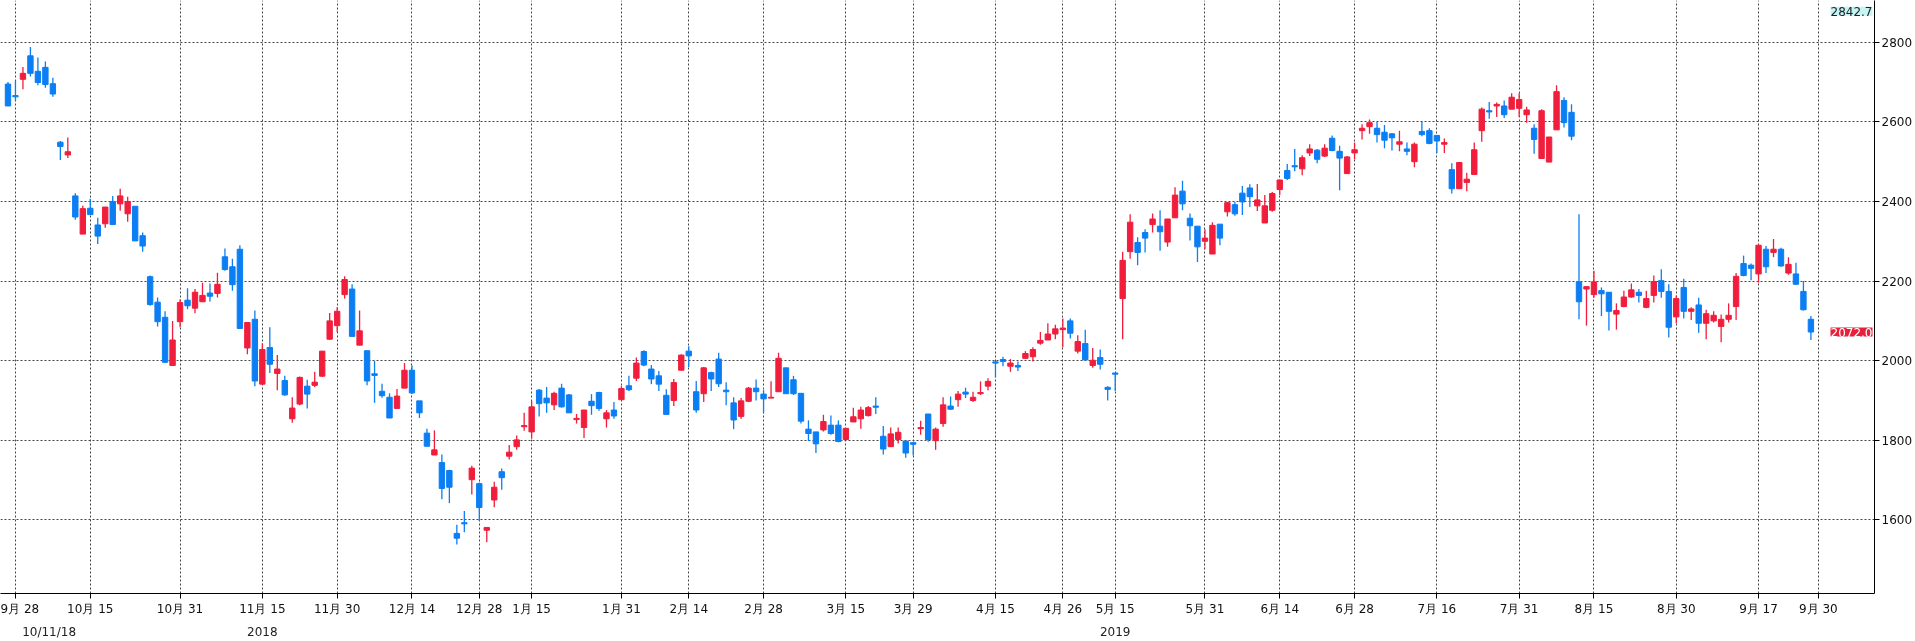 This screenshot has width=1915, height=641. Describe the element at coordinates (1519, 608) in the screenshot. I see `x-tick-label: 7月 31` at that location.